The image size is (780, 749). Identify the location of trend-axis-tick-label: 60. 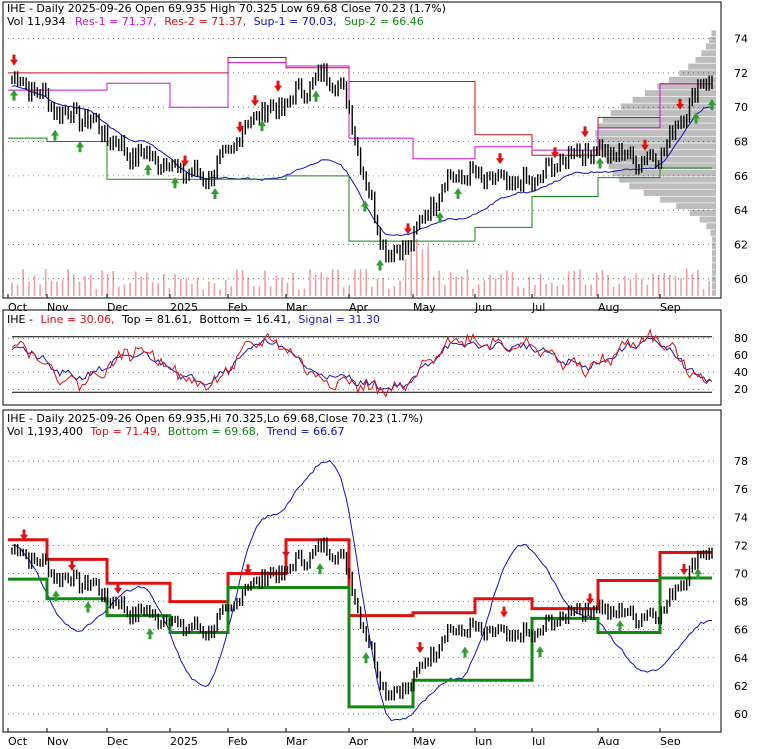
(741, 714).